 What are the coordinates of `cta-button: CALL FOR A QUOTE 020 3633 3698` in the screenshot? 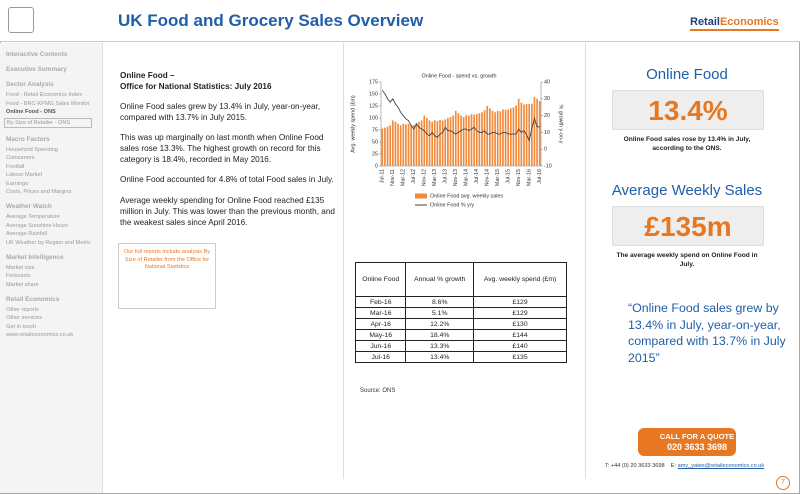 It's located at (687, 442).